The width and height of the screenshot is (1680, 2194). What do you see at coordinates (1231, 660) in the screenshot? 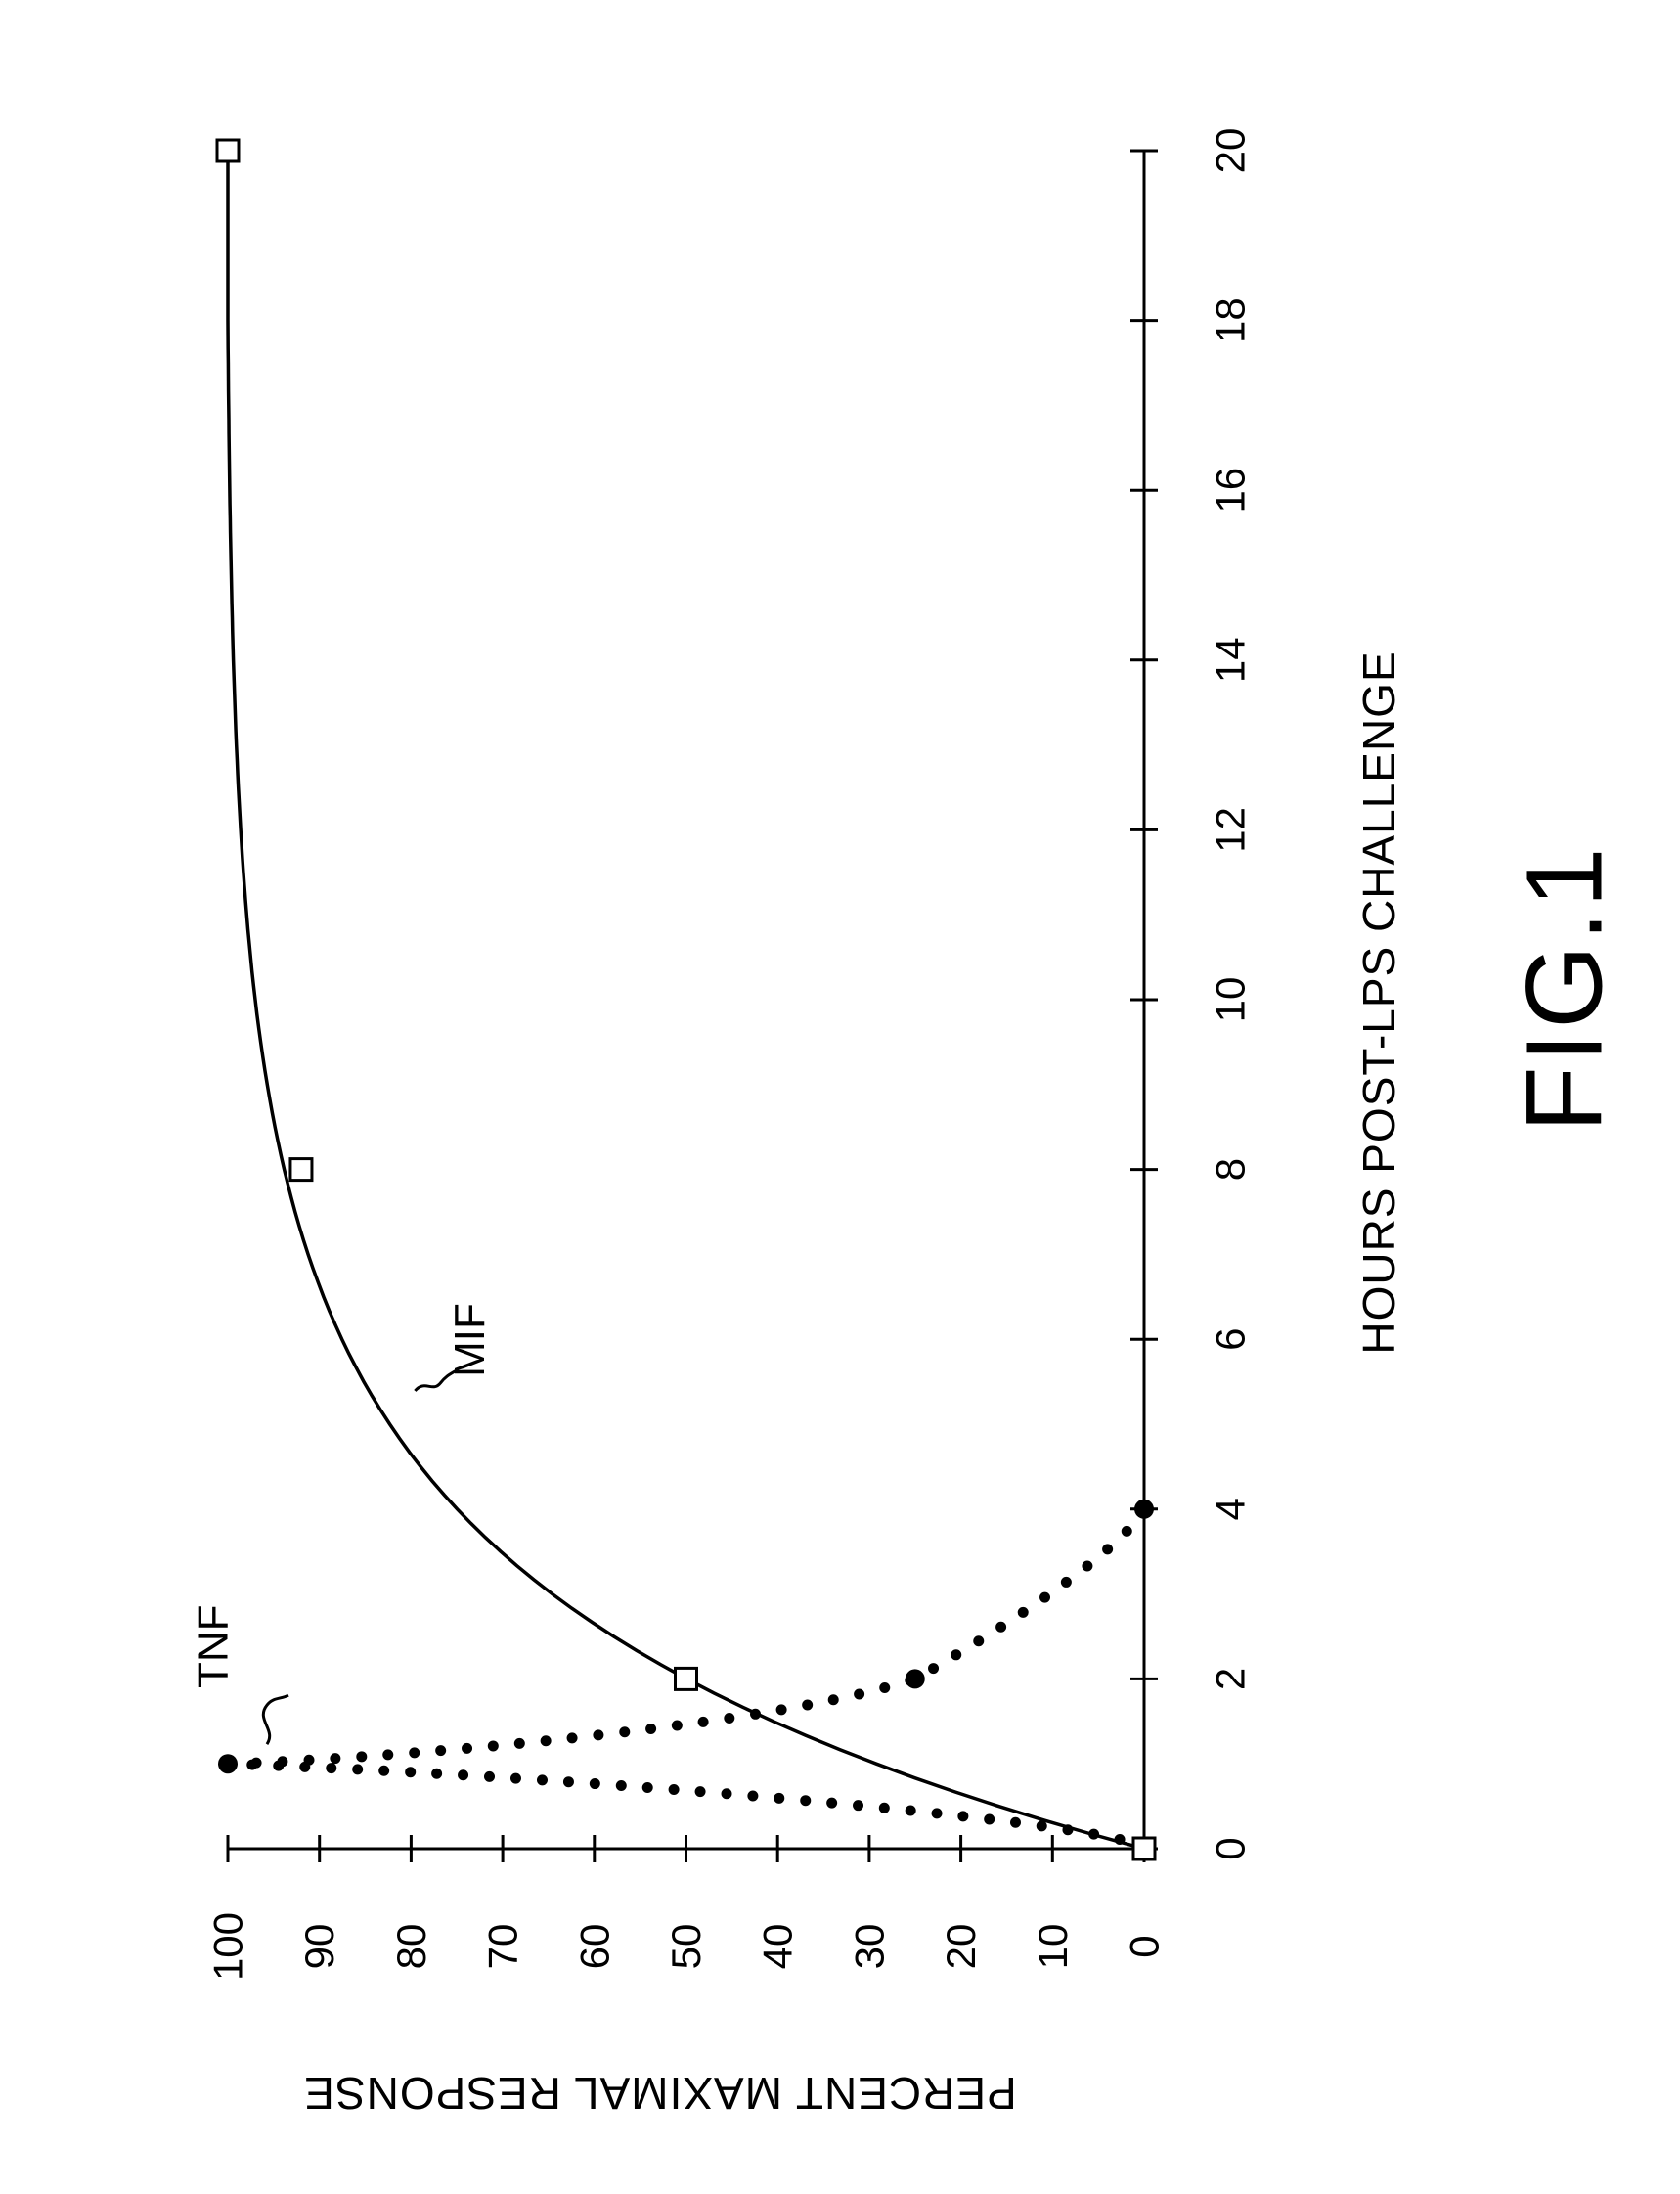
I see `x-tick-label: 14` at bounding box center [1231, 660].